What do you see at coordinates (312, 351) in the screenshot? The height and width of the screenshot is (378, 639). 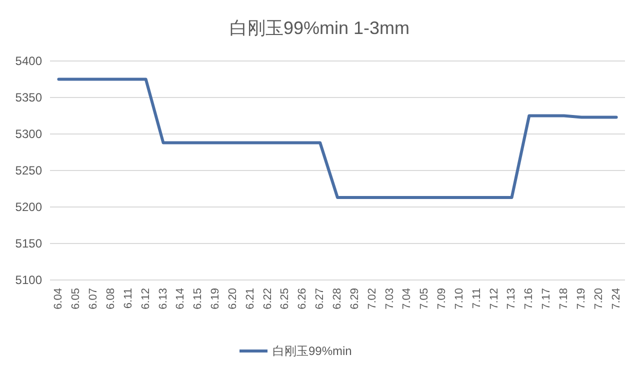 I see `legend-label: 白刚玉99%min` at bounding box center [312, 351].